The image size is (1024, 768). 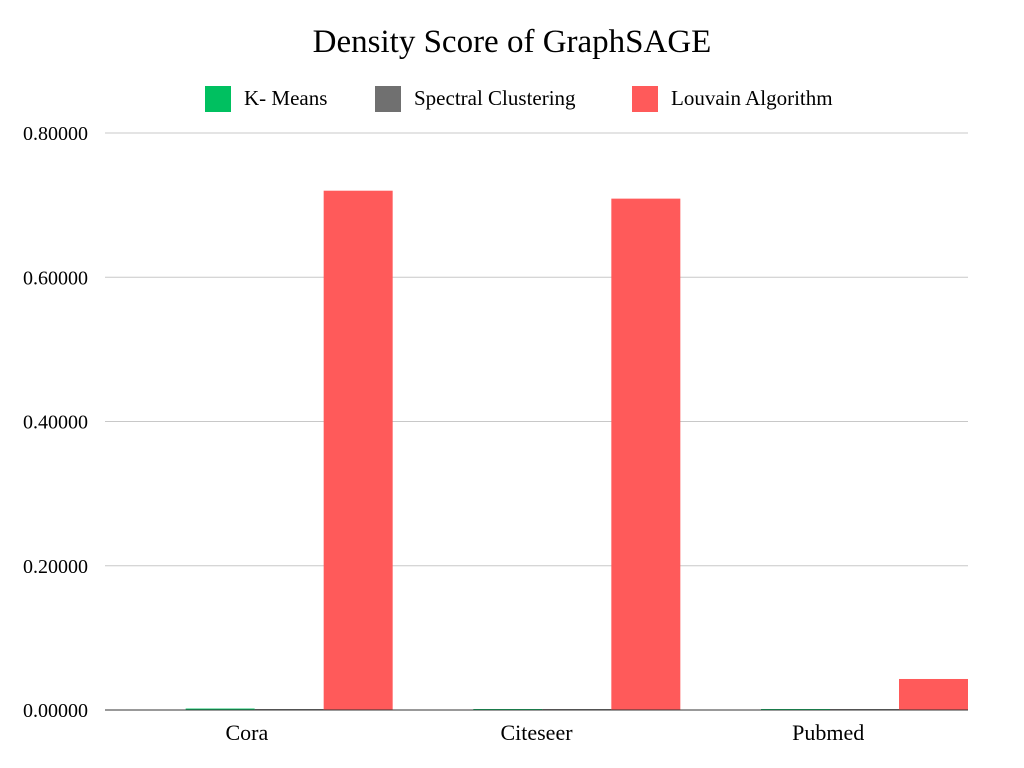 I want to click on legend-label: Louvain Algorithm, so click(x=752, y=98).